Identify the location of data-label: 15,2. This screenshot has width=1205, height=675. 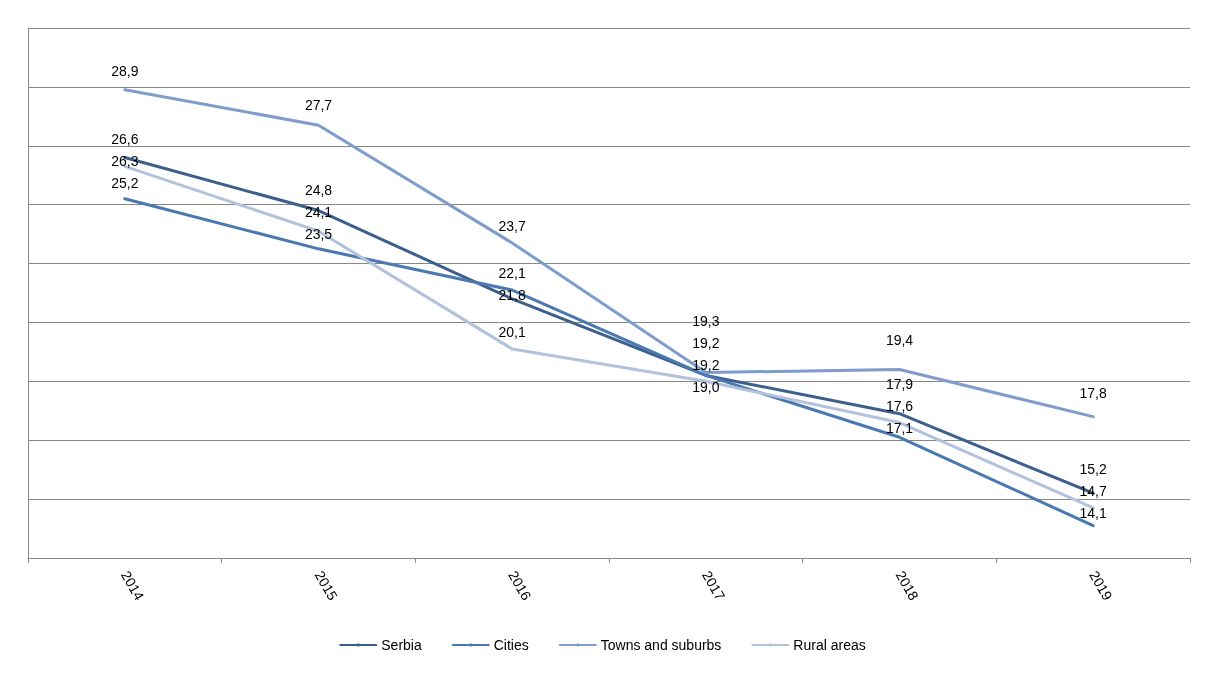
(1093, 469).